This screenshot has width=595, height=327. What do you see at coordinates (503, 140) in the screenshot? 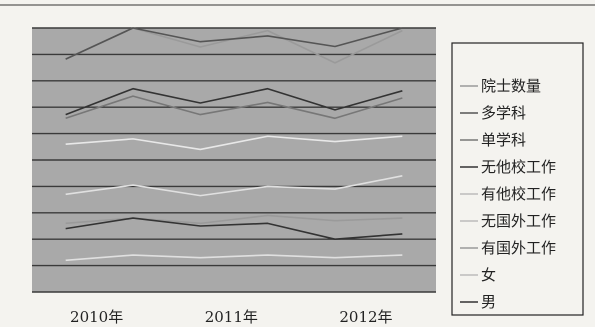
I see `legend-label: 单学科` at bounding box center [503, 140].